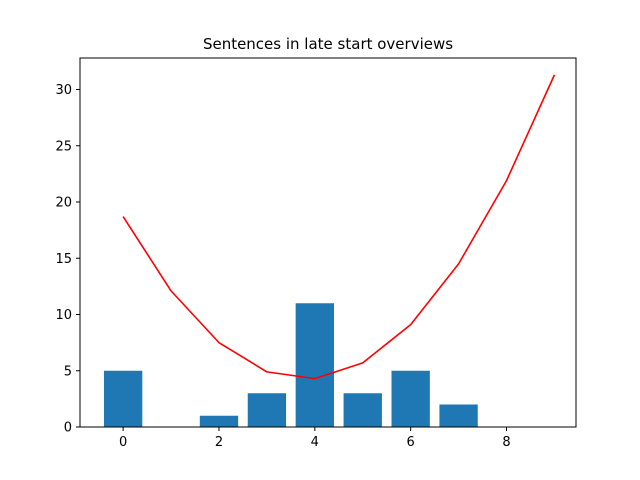 This screenshot has width=640, height=480. Describe the element at coordinates (506, 442) in the screenshot. I see `x-tick-label: 8` at that location.